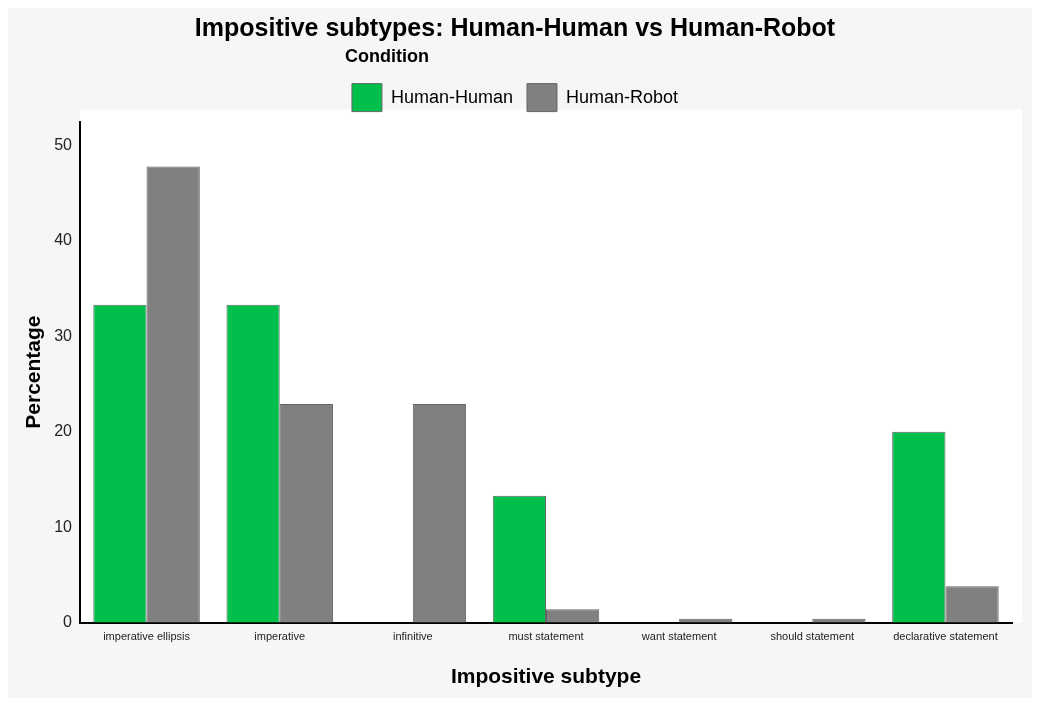 This screenshot has width=1040, height=707. I want to click on y-tick-label: 20, so click(63, 431).